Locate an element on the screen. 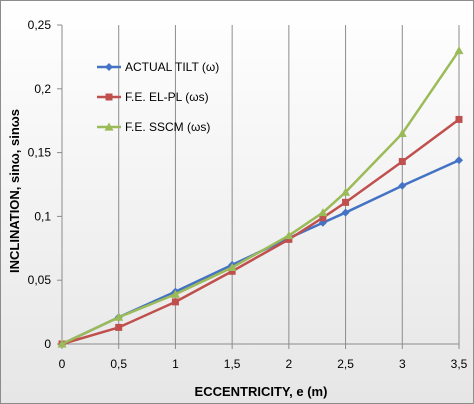  legend-entry: F.E. EL-PL (ωs) is located at coordinates (153, 97).